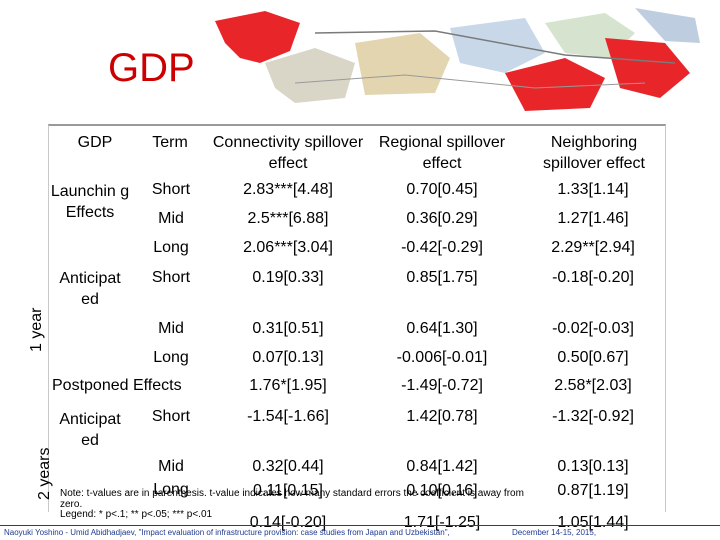  What do you see at coordinates (594, 153) in the screenshot?
I see `header-neighboring: Neighboring spillover effect` at bounding box center [594, 153].